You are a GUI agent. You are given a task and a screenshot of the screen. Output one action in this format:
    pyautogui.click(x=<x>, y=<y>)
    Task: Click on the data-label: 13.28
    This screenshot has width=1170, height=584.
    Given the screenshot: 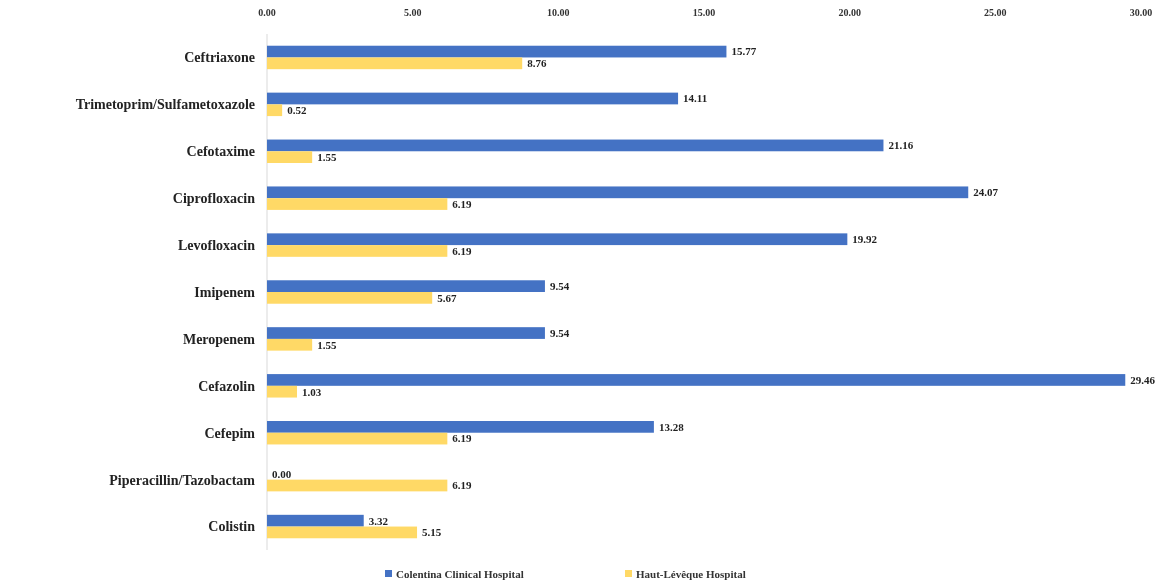 What is the action you would take?
    pyautogui.click(x=671, y=426)
    